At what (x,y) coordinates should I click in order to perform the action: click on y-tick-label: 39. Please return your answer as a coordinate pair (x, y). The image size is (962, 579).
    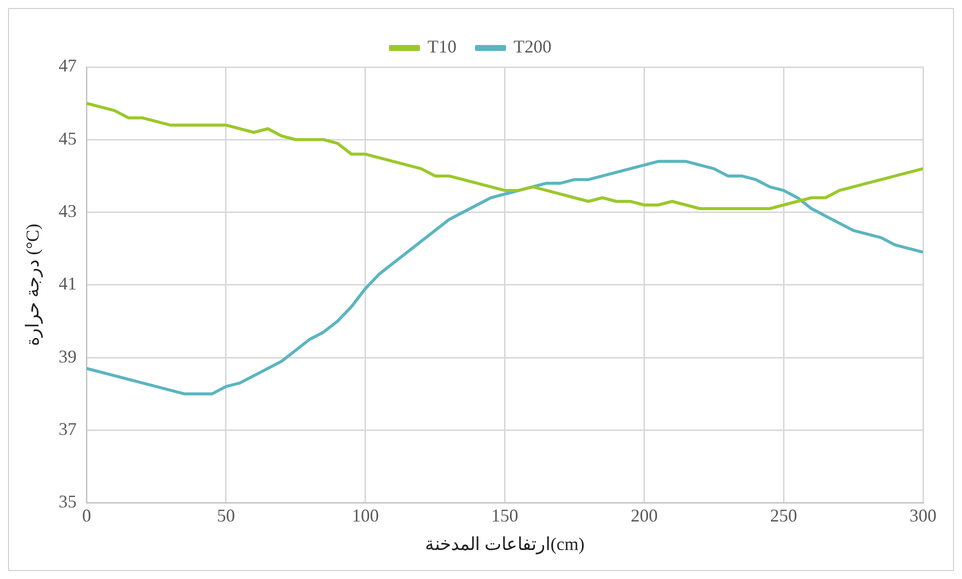
    Looking at the image, I should click on (67, 356).